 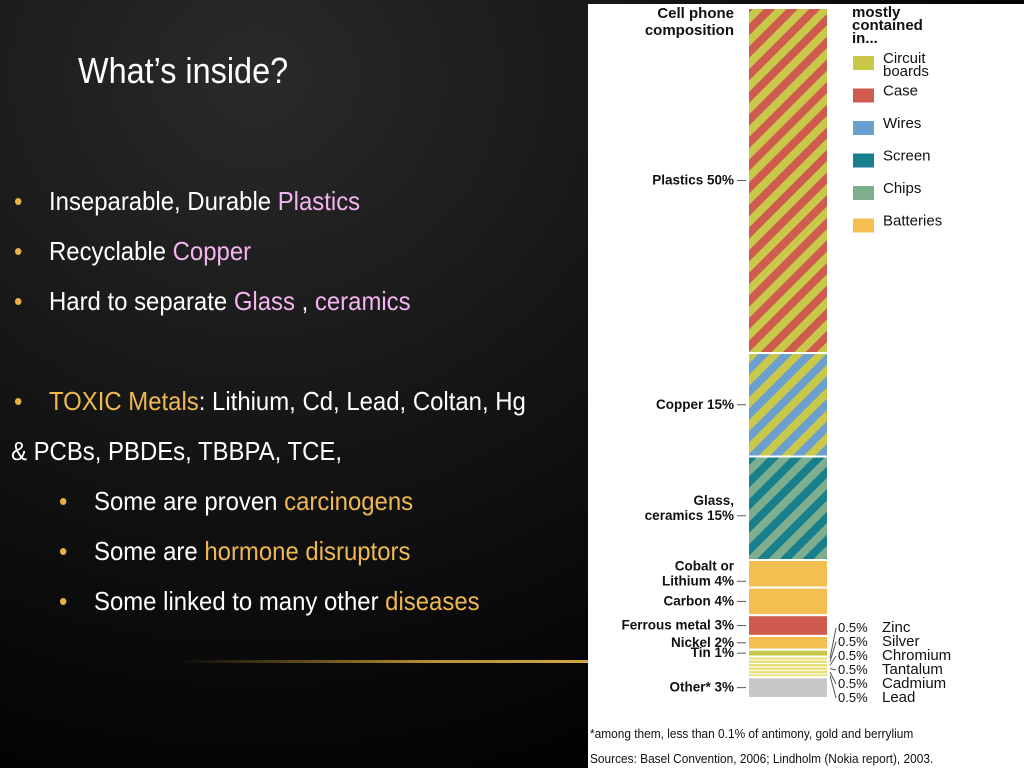 What do you see at coordinates (111, 251) in the screenshot?
I see `bullet-text: Recyclable` at bounding box center [111, 251].